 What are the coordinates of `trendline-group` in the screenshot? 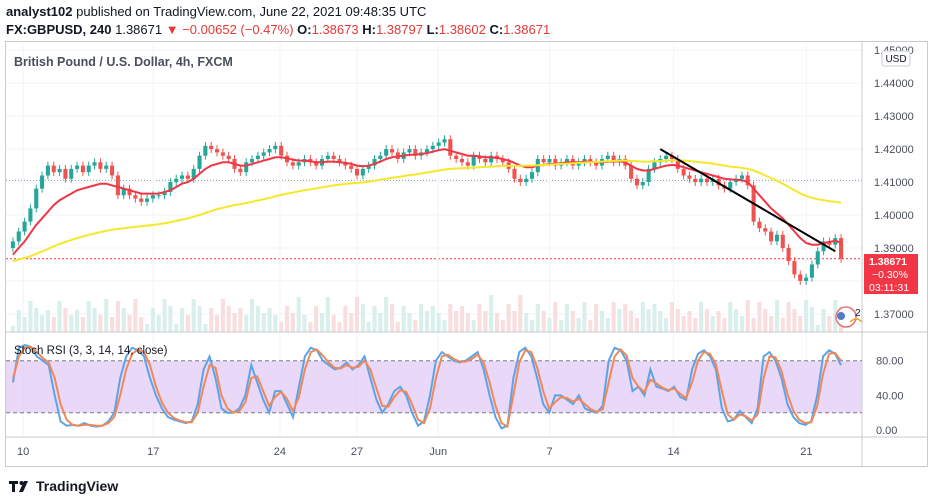 It's located at (747, 200).